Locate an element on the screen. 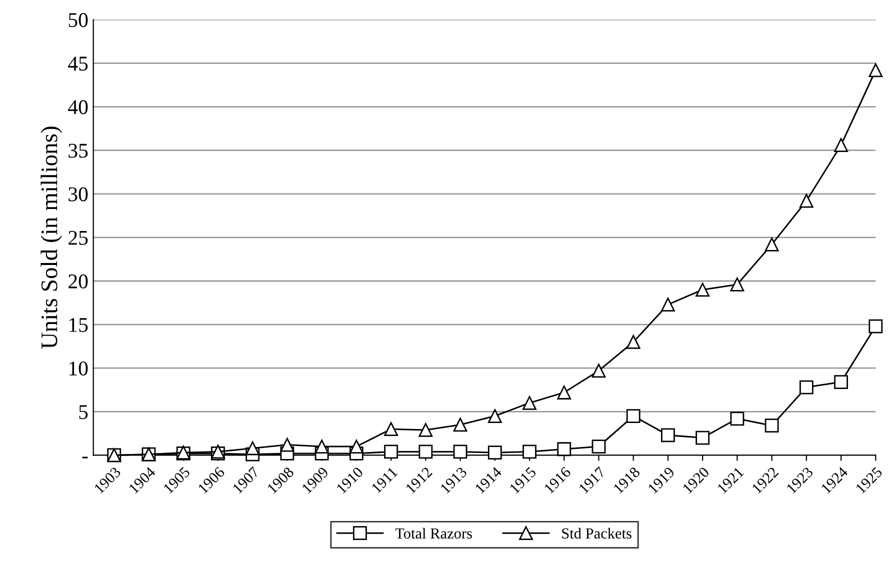 Image resolution: width=889 pixels, height=562 pixels. x-tick-label: 1911 is located at coordinates (384, 480).